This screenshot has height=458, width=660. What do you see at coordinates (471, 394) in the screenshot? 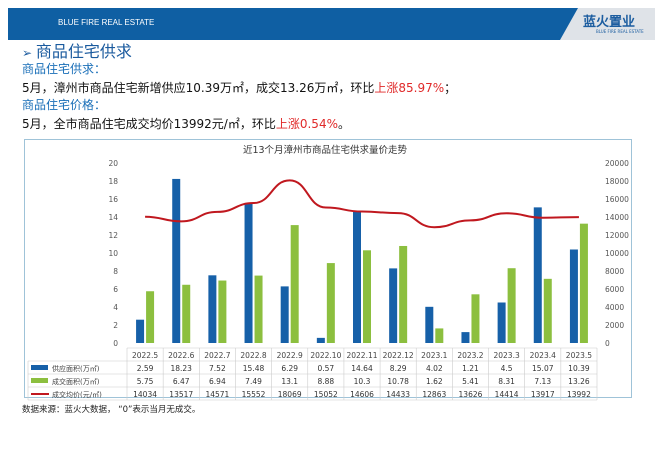
I see `table-cell: 13626` at bounding box center [471, 394].